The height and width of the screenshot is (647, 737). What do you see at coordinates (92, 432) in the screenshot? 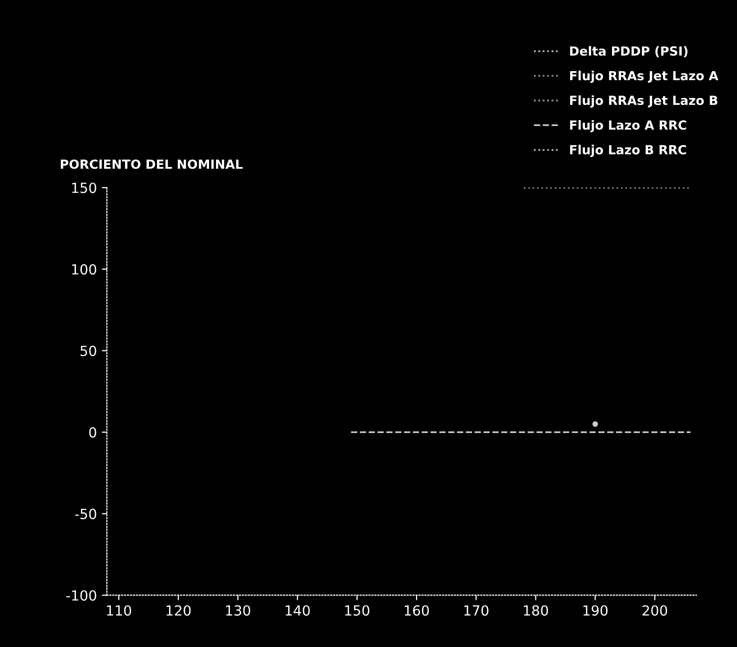
I see `y-tick-label: 0` at bounding box center [92, 432].